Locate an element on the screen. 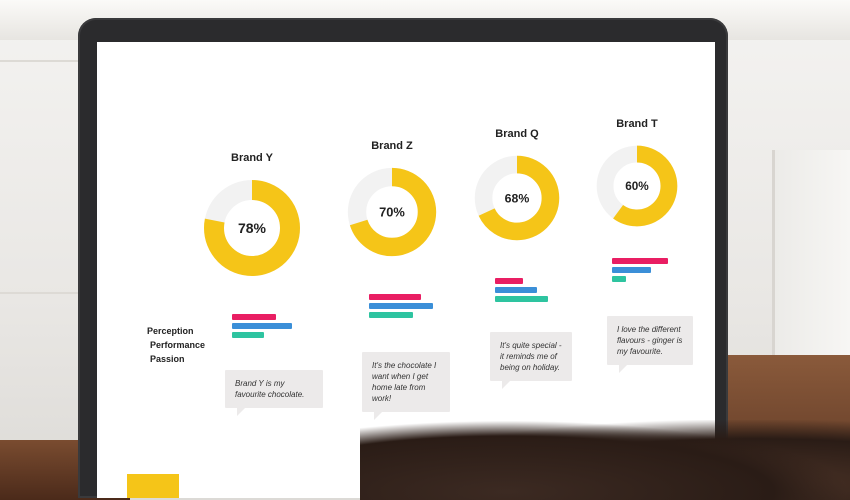 The image size is (850, 500). bar-group-y is located at coordinates (272, 327).